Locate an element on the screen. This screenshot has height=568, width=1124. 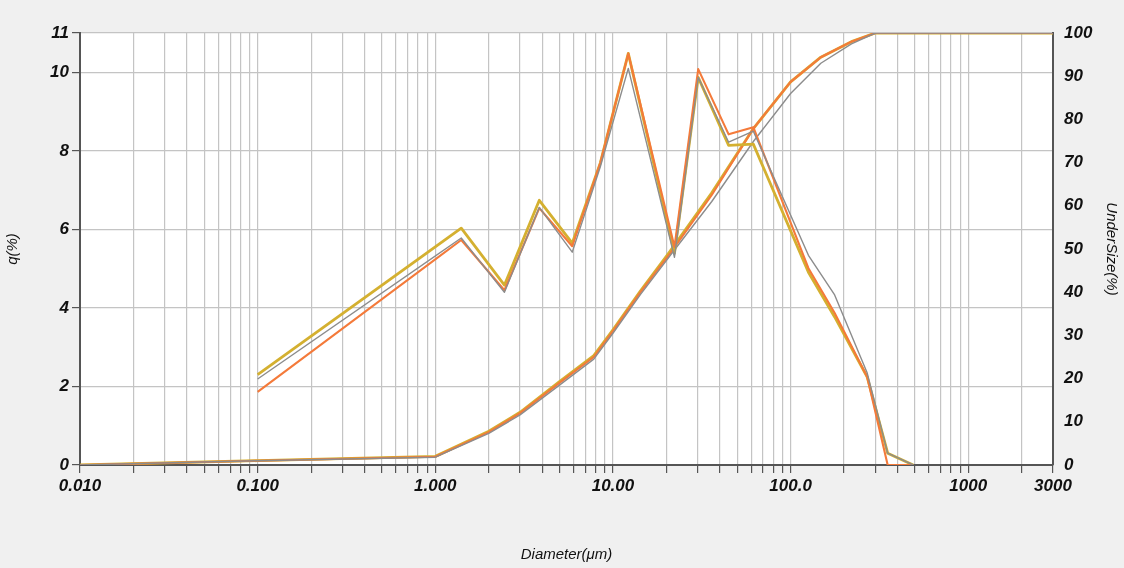
y-tick-label: 0 is located at coordinates (64, 464).